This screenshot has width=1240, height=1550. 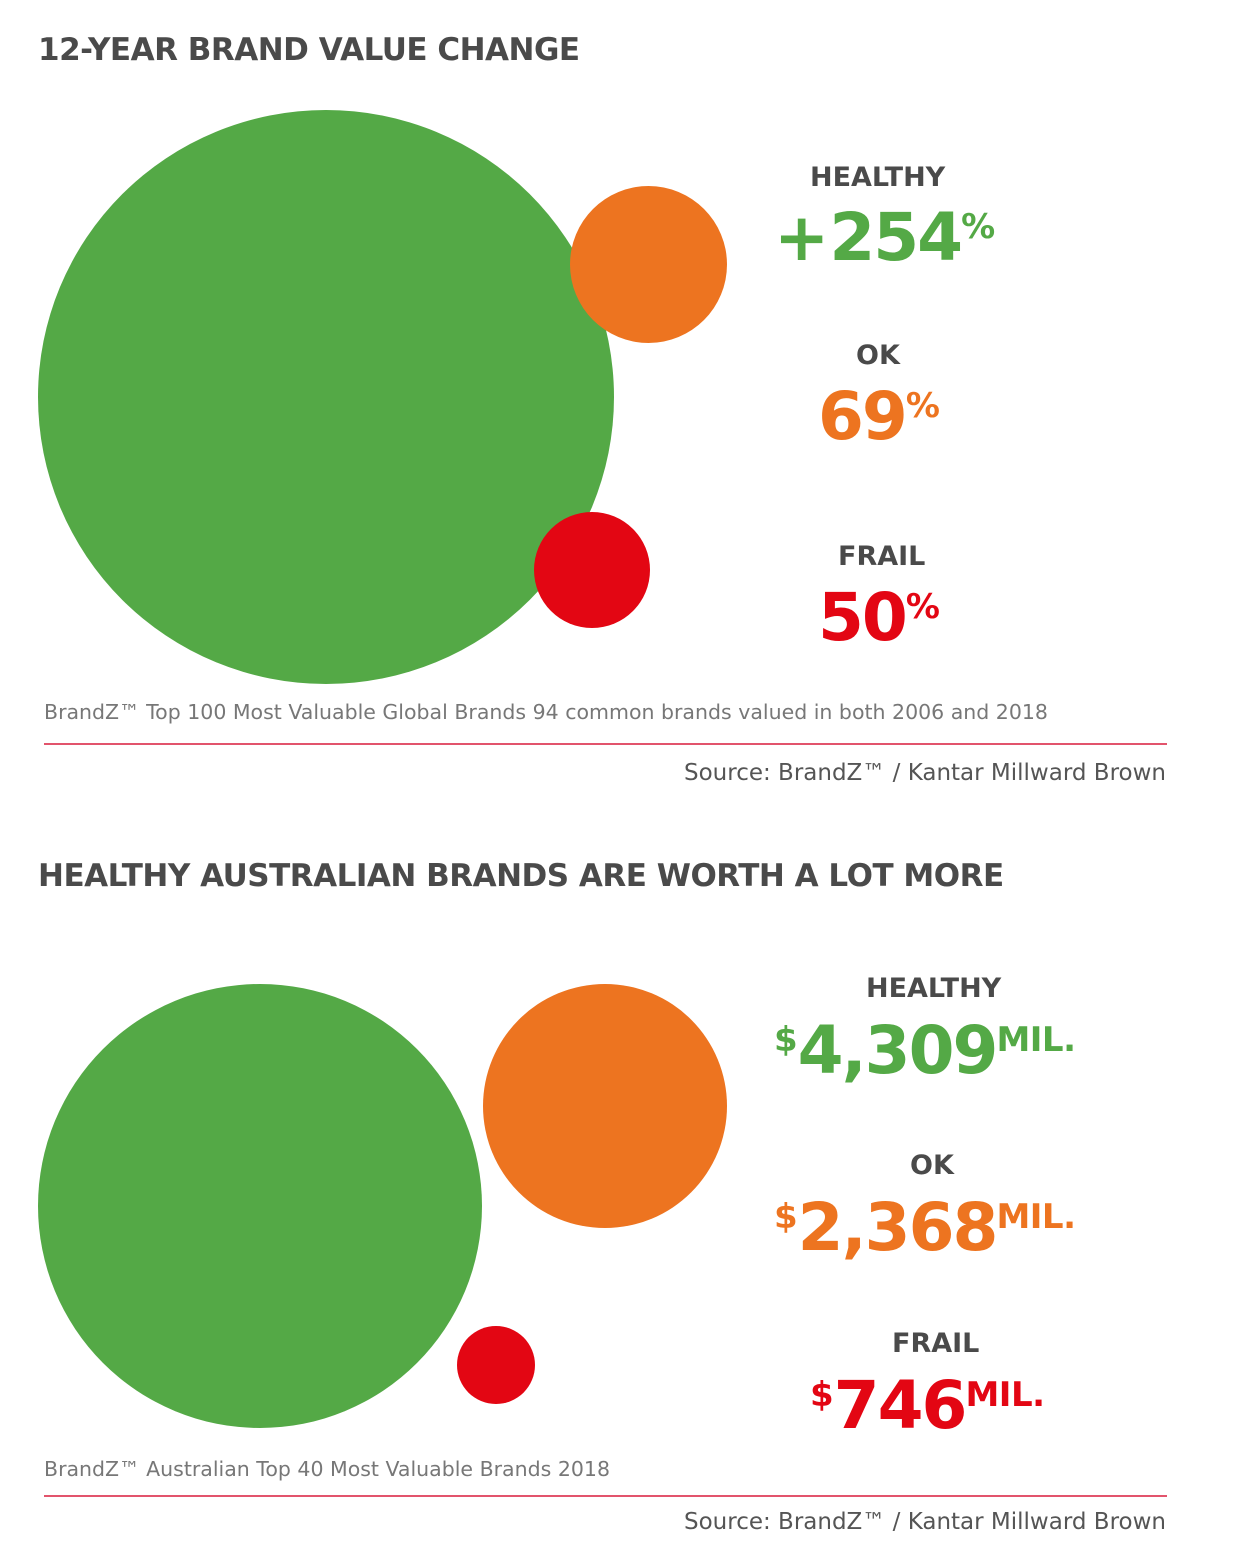 I want to click on chart2-value-healthy-number: 4,309, so click(x=898, y=1050).